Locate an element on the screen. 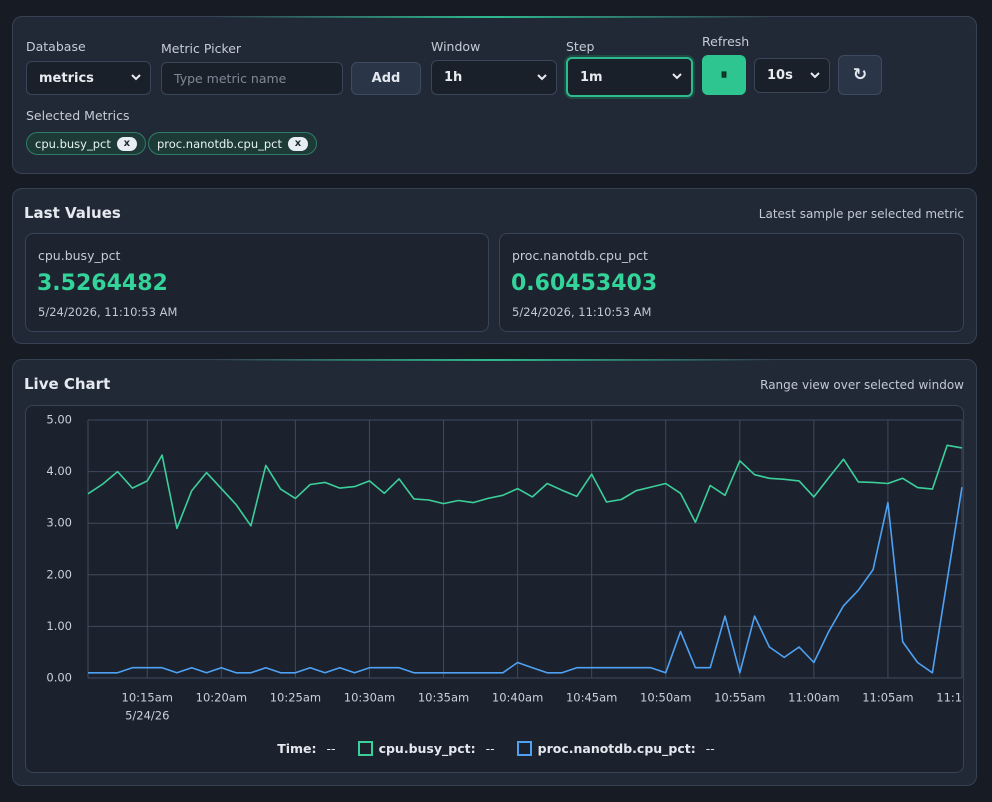 Image resolution: width=992 pixels, height=802 pixels. legend-name: proc.nanotdb.cpu_pct: is located at coordinates (617, 748).